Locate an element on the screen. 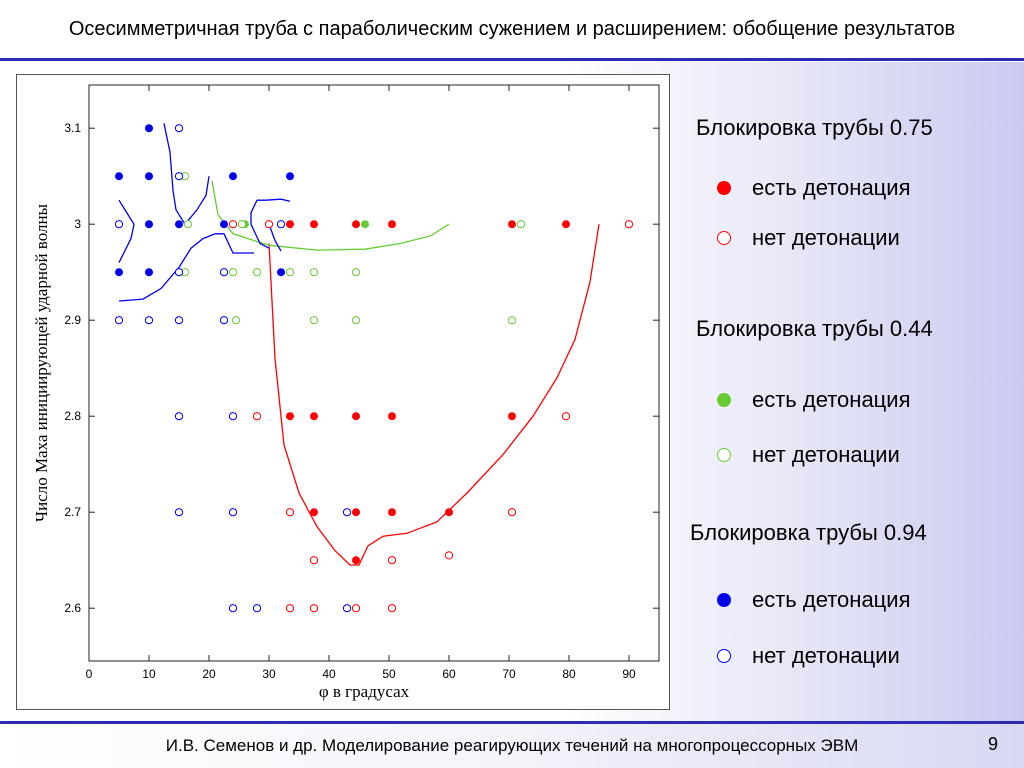 The image size is (1024, 768). x-tick-label: 80 is located at coordinates (569, 674).